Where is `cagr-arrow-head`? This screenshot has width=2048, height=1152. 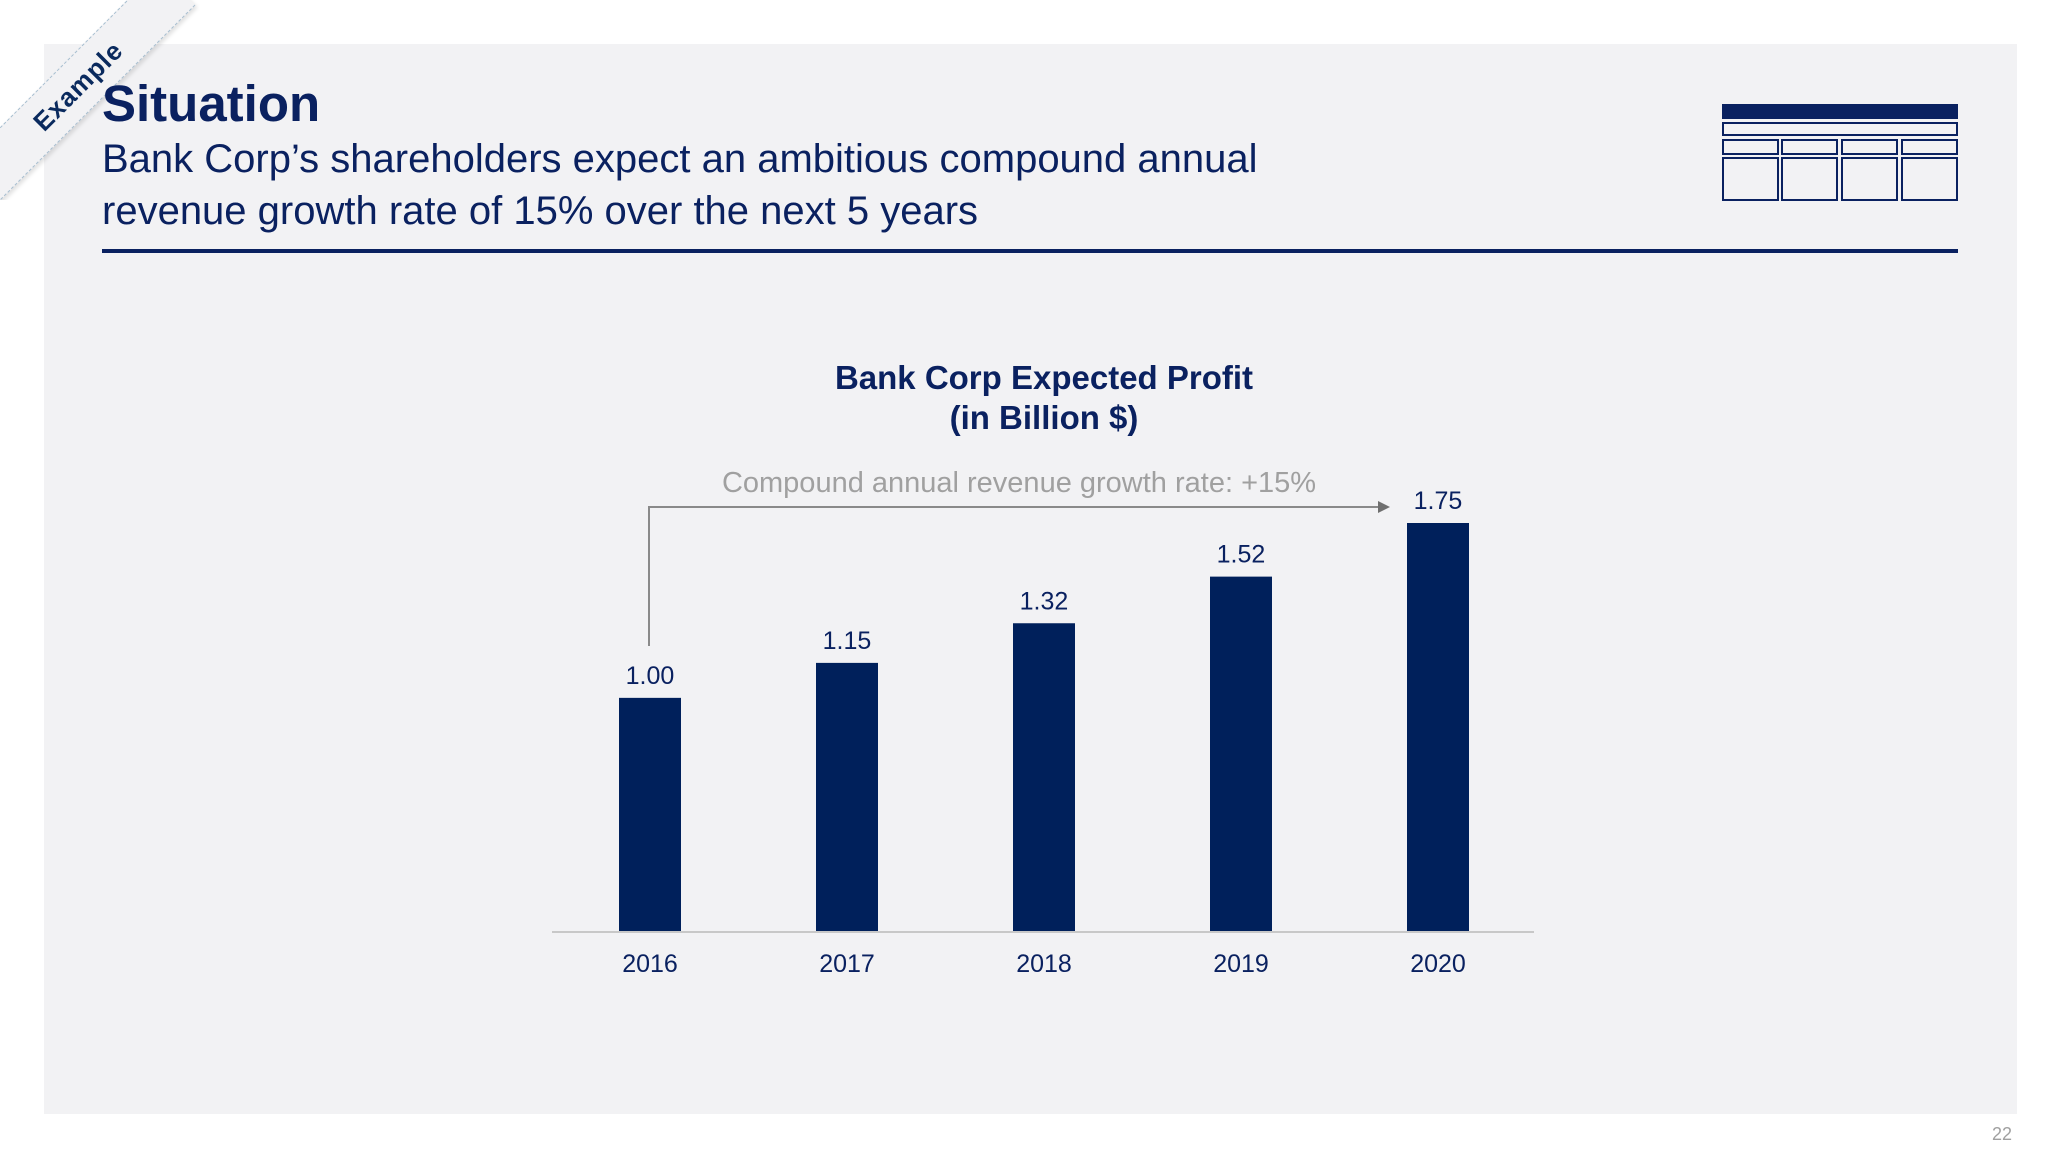
cagr-arrow-head is located at coordinates (1384, 507).